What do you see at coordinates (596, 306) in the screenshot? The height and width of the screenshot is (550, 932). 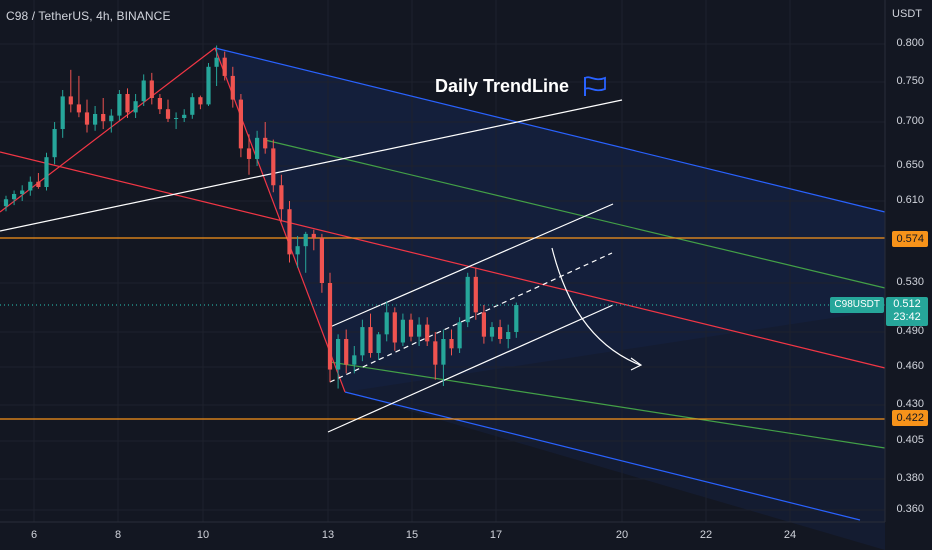 I see `projection-arrow` at bounding box center [596, 306].